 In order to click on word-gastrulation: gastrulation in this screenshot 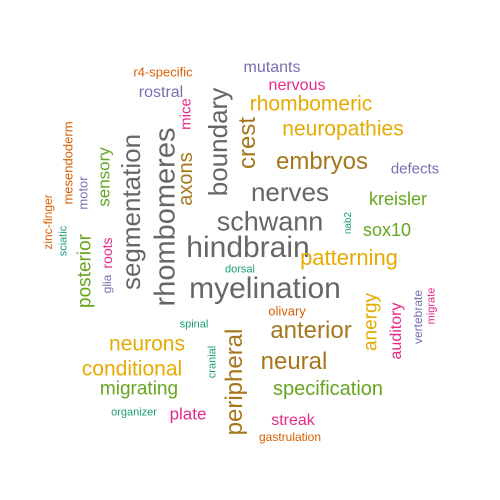, I will do `click(290, 437)`.